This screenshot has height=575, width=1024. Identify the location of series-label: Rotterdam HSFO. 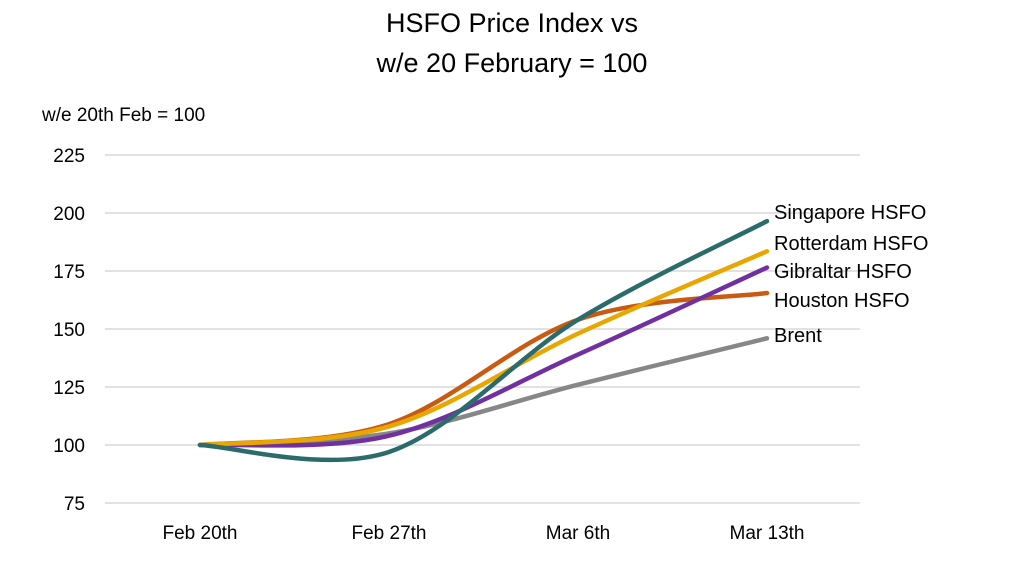
(851, 244).